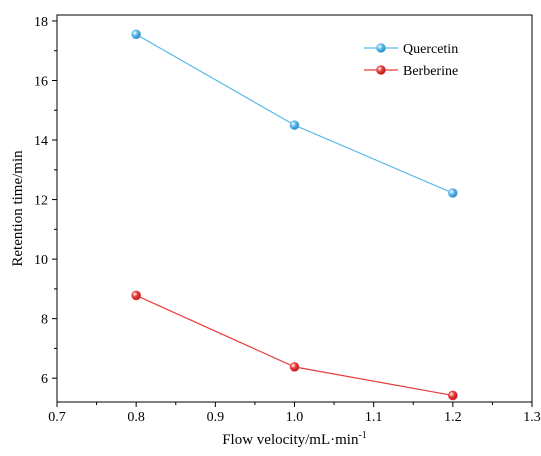 The height and width of the screenshot is (456, 541). Describe the element at coordinates (41, 201) in the screenshot. I see `y-tick-label: 12` at that location.